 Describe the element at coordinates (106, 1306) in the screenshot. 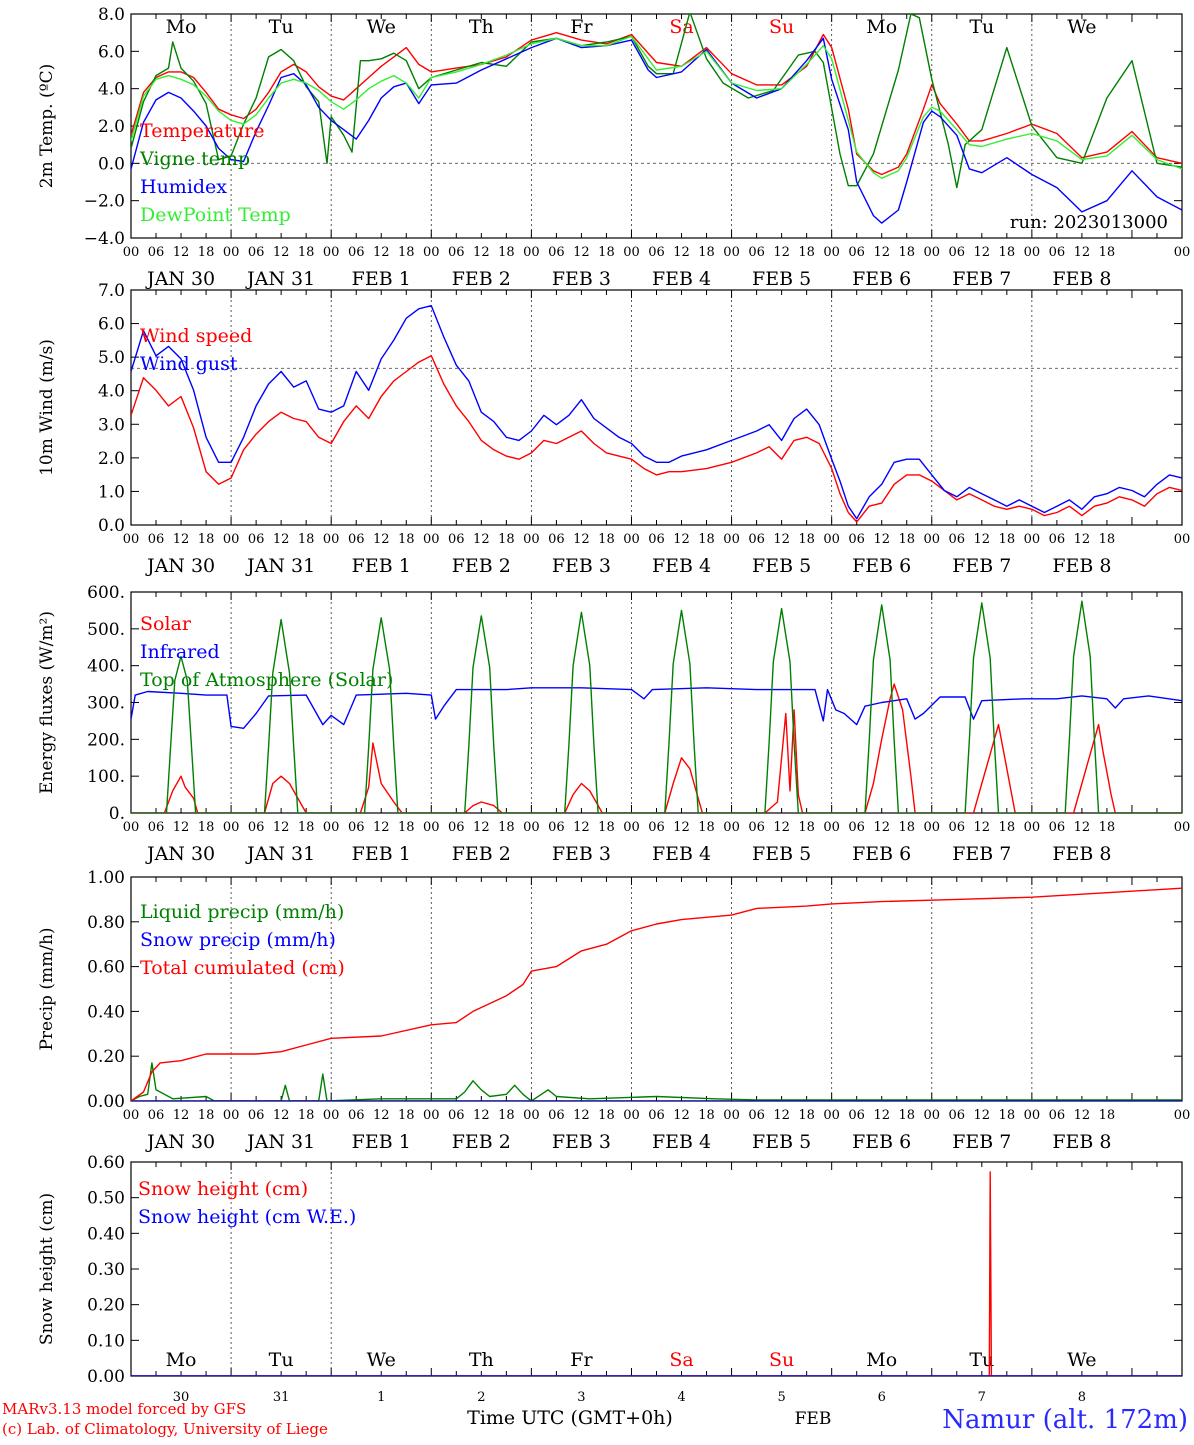

I see `y-tick-label: 0.20` at that location.